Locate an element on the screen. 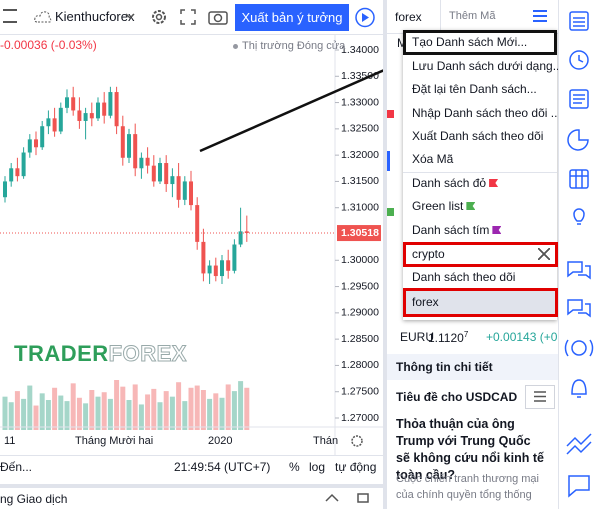  snapshot-icon is located at coordinates (218, 17).